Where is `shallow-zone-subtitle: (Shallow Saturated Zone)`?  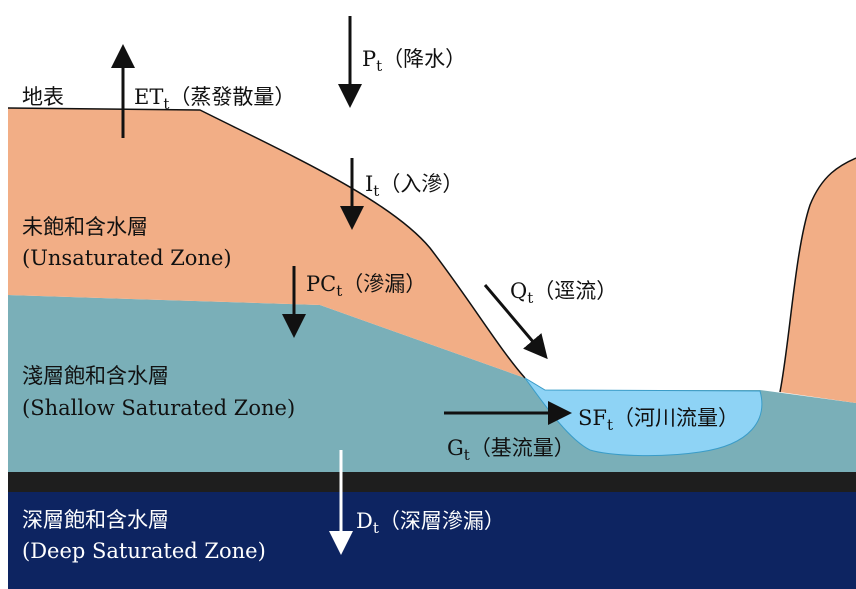 shallow-zone-subtitle: (Shallow Saturated Zone) is located at coordinates (158, 408).